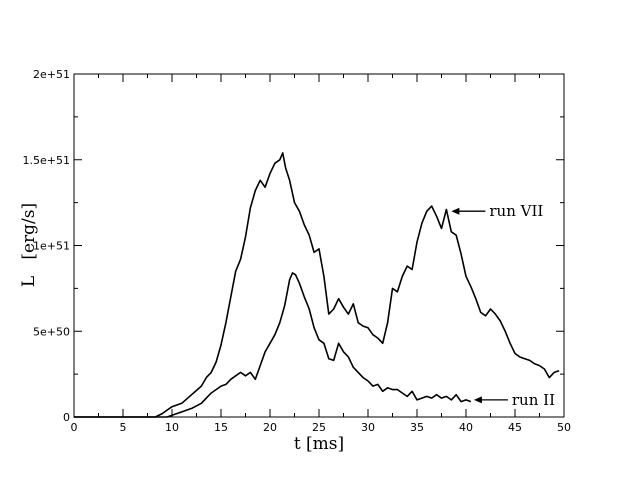 The width and height of the screenshot is (635, 491). I want to click on annotation-label: run VII, so click(516, 211).